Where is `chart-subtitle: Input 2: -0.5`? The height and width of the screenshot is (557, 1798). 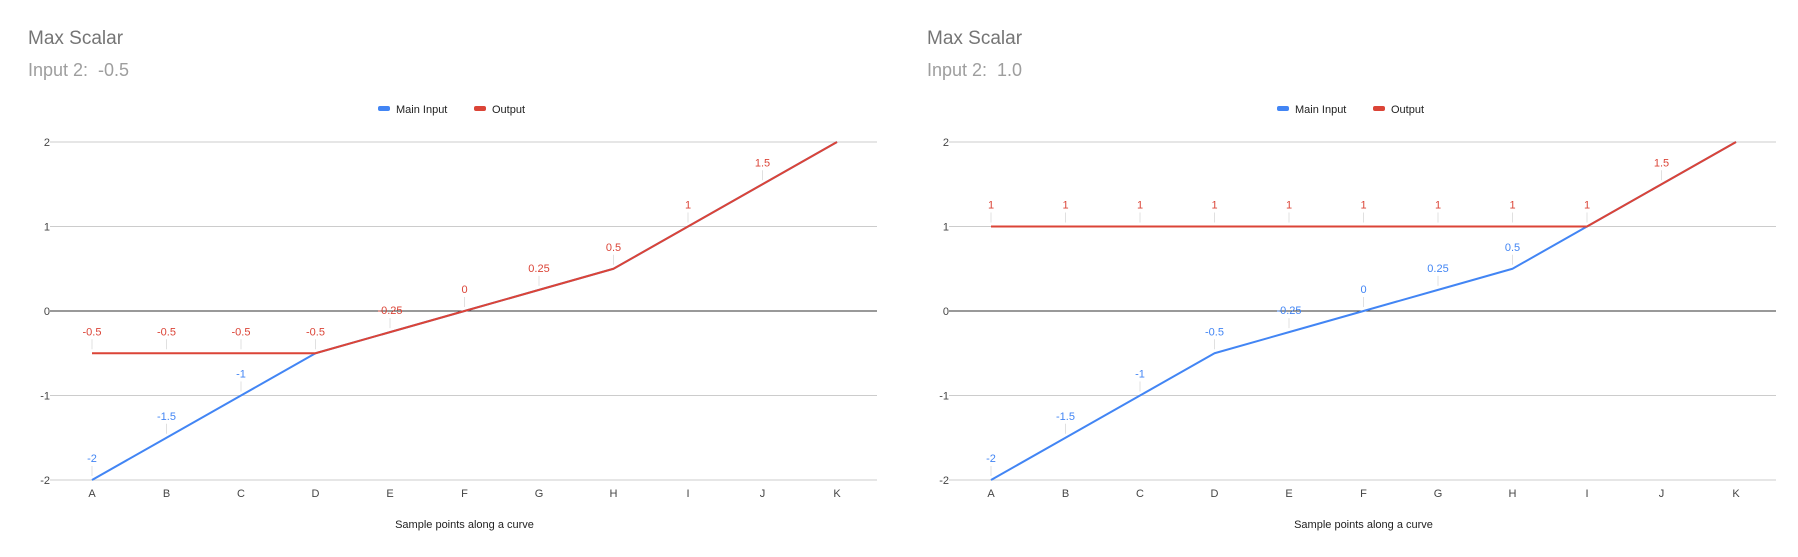 chart-subtitle: Input 2: -0.5 is located at coordinates (79, 70).